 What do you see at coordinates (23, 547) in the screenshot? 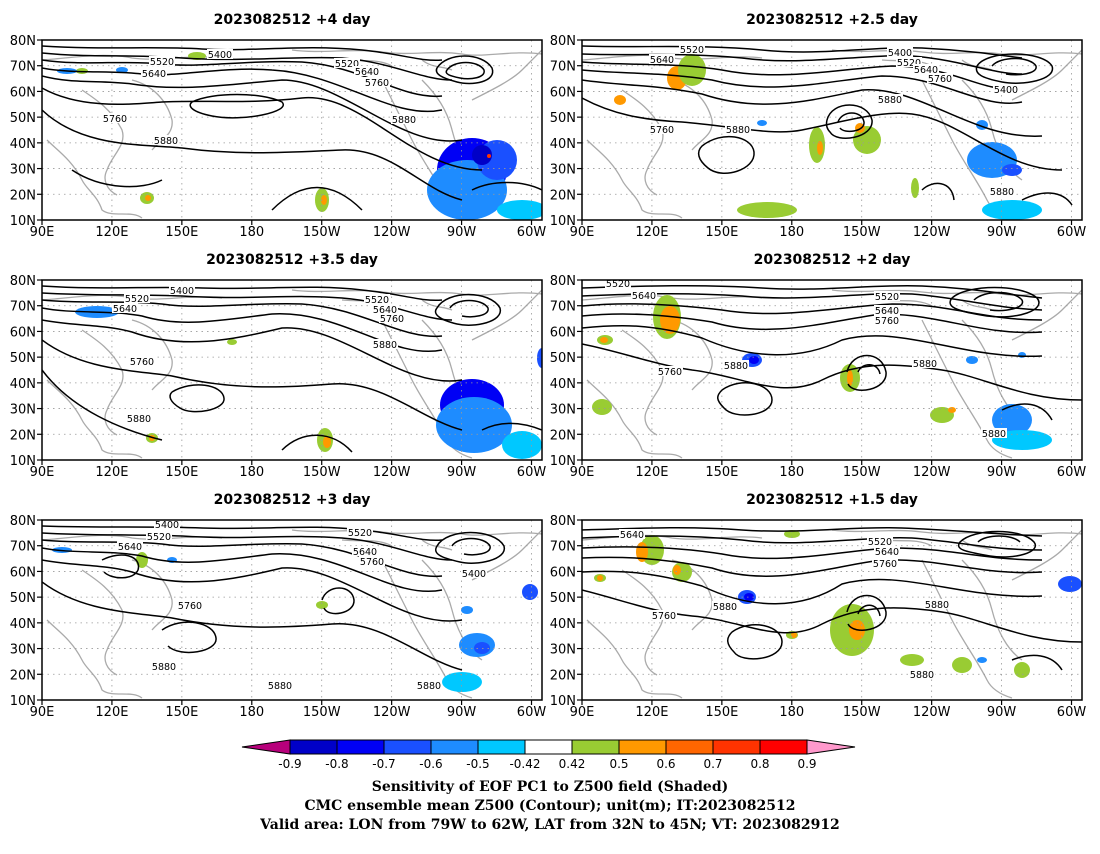
I see `lat-tick-label: 70N` at bounding box center [23, 547].